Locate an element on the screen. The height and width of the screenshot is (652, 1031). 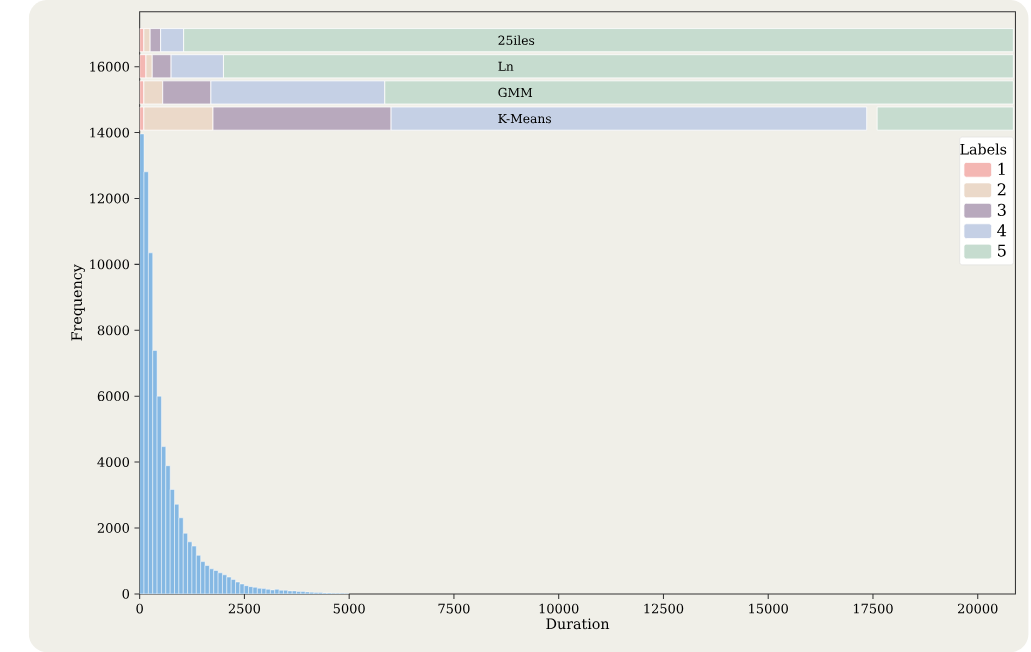
x-tick-label: 15000 is located at coordinates (768, 608).